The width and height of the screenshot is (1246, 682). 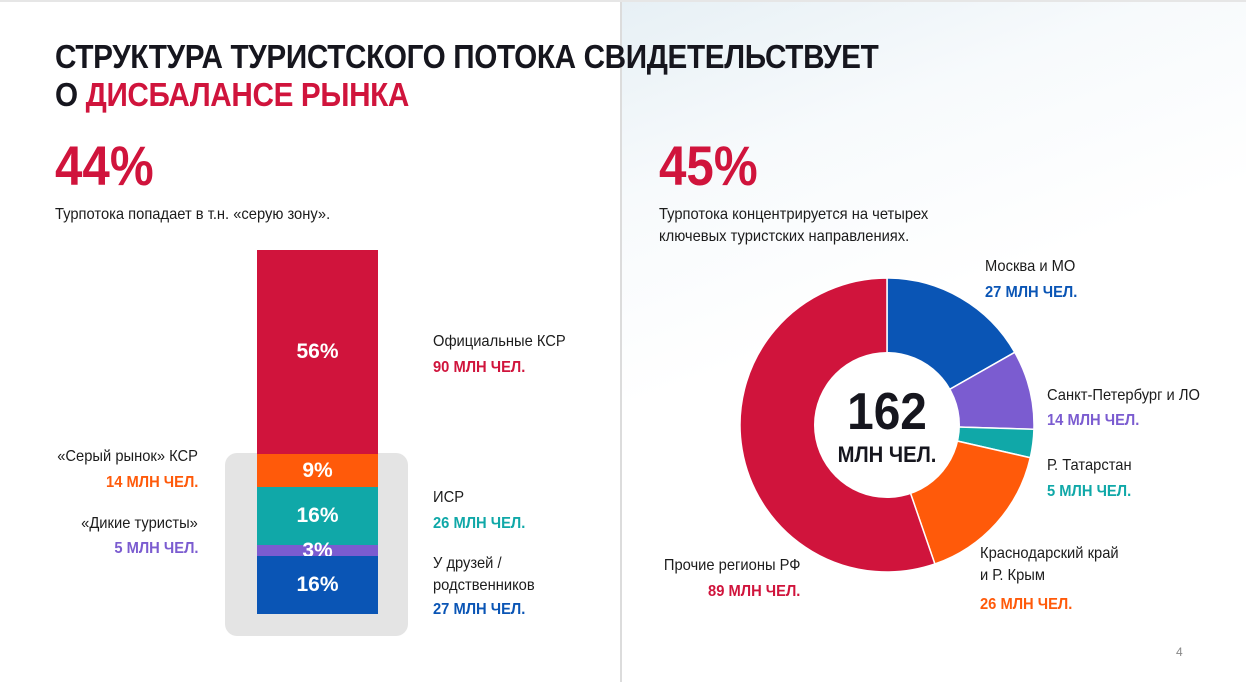 I want to click on left-description: Турпотока попадает в т.н. «серую зону»., so click(x=193, y=214).